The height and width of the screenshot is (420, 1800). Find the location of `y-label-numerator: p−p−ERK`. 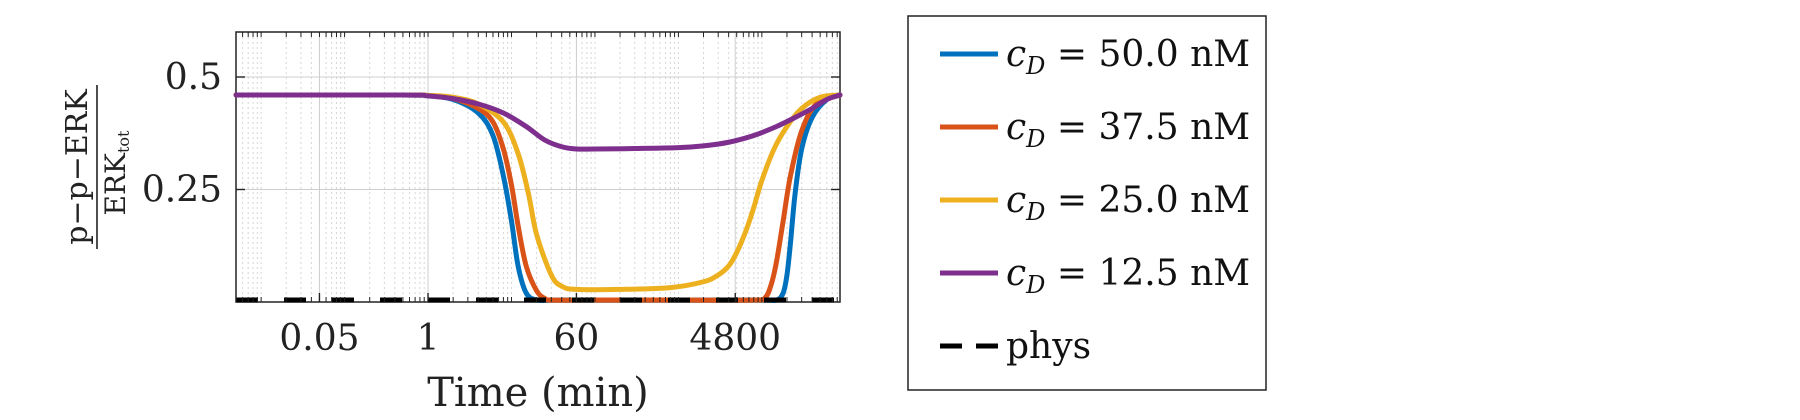

y-label-numerator: p−p−ERK is located at coordinates (77, 167).